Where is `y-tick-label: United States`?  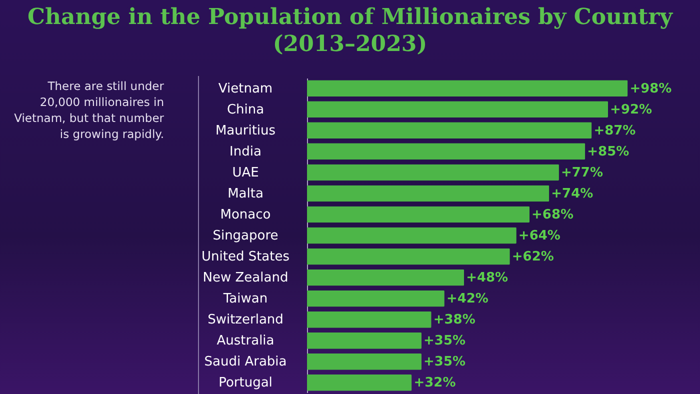 y-tick-label: United States is located at coordinates (245, 257).